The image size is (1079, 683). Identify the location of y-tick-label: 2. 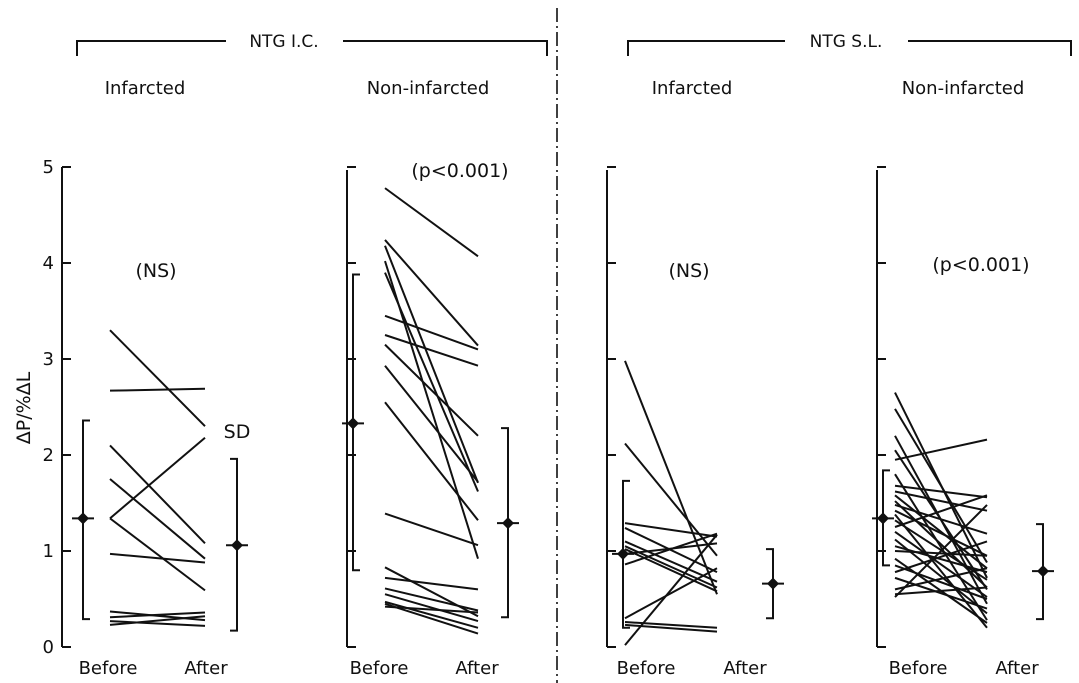
(48, 455).